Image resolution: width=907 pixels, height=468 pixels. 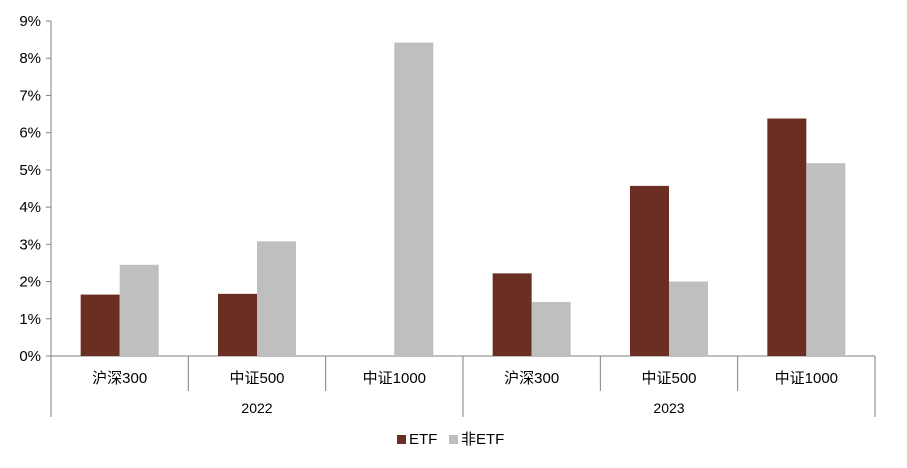 I want to click on y-tick-label: 7%, so click(x=30, y=95).